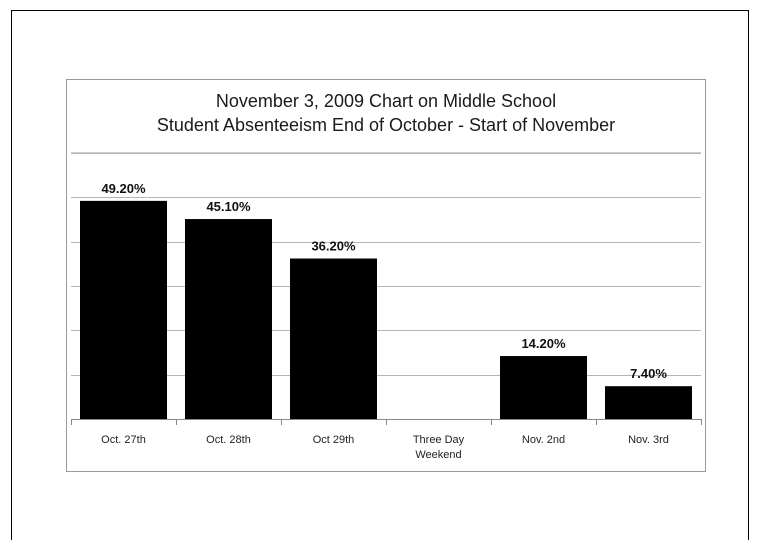 The width and height of the screenshot is (760, 540). What do you see at coordinates (334, 440) in the screenshot?
I see `category-label: Oct 29th` at bounding box center [334, 440].